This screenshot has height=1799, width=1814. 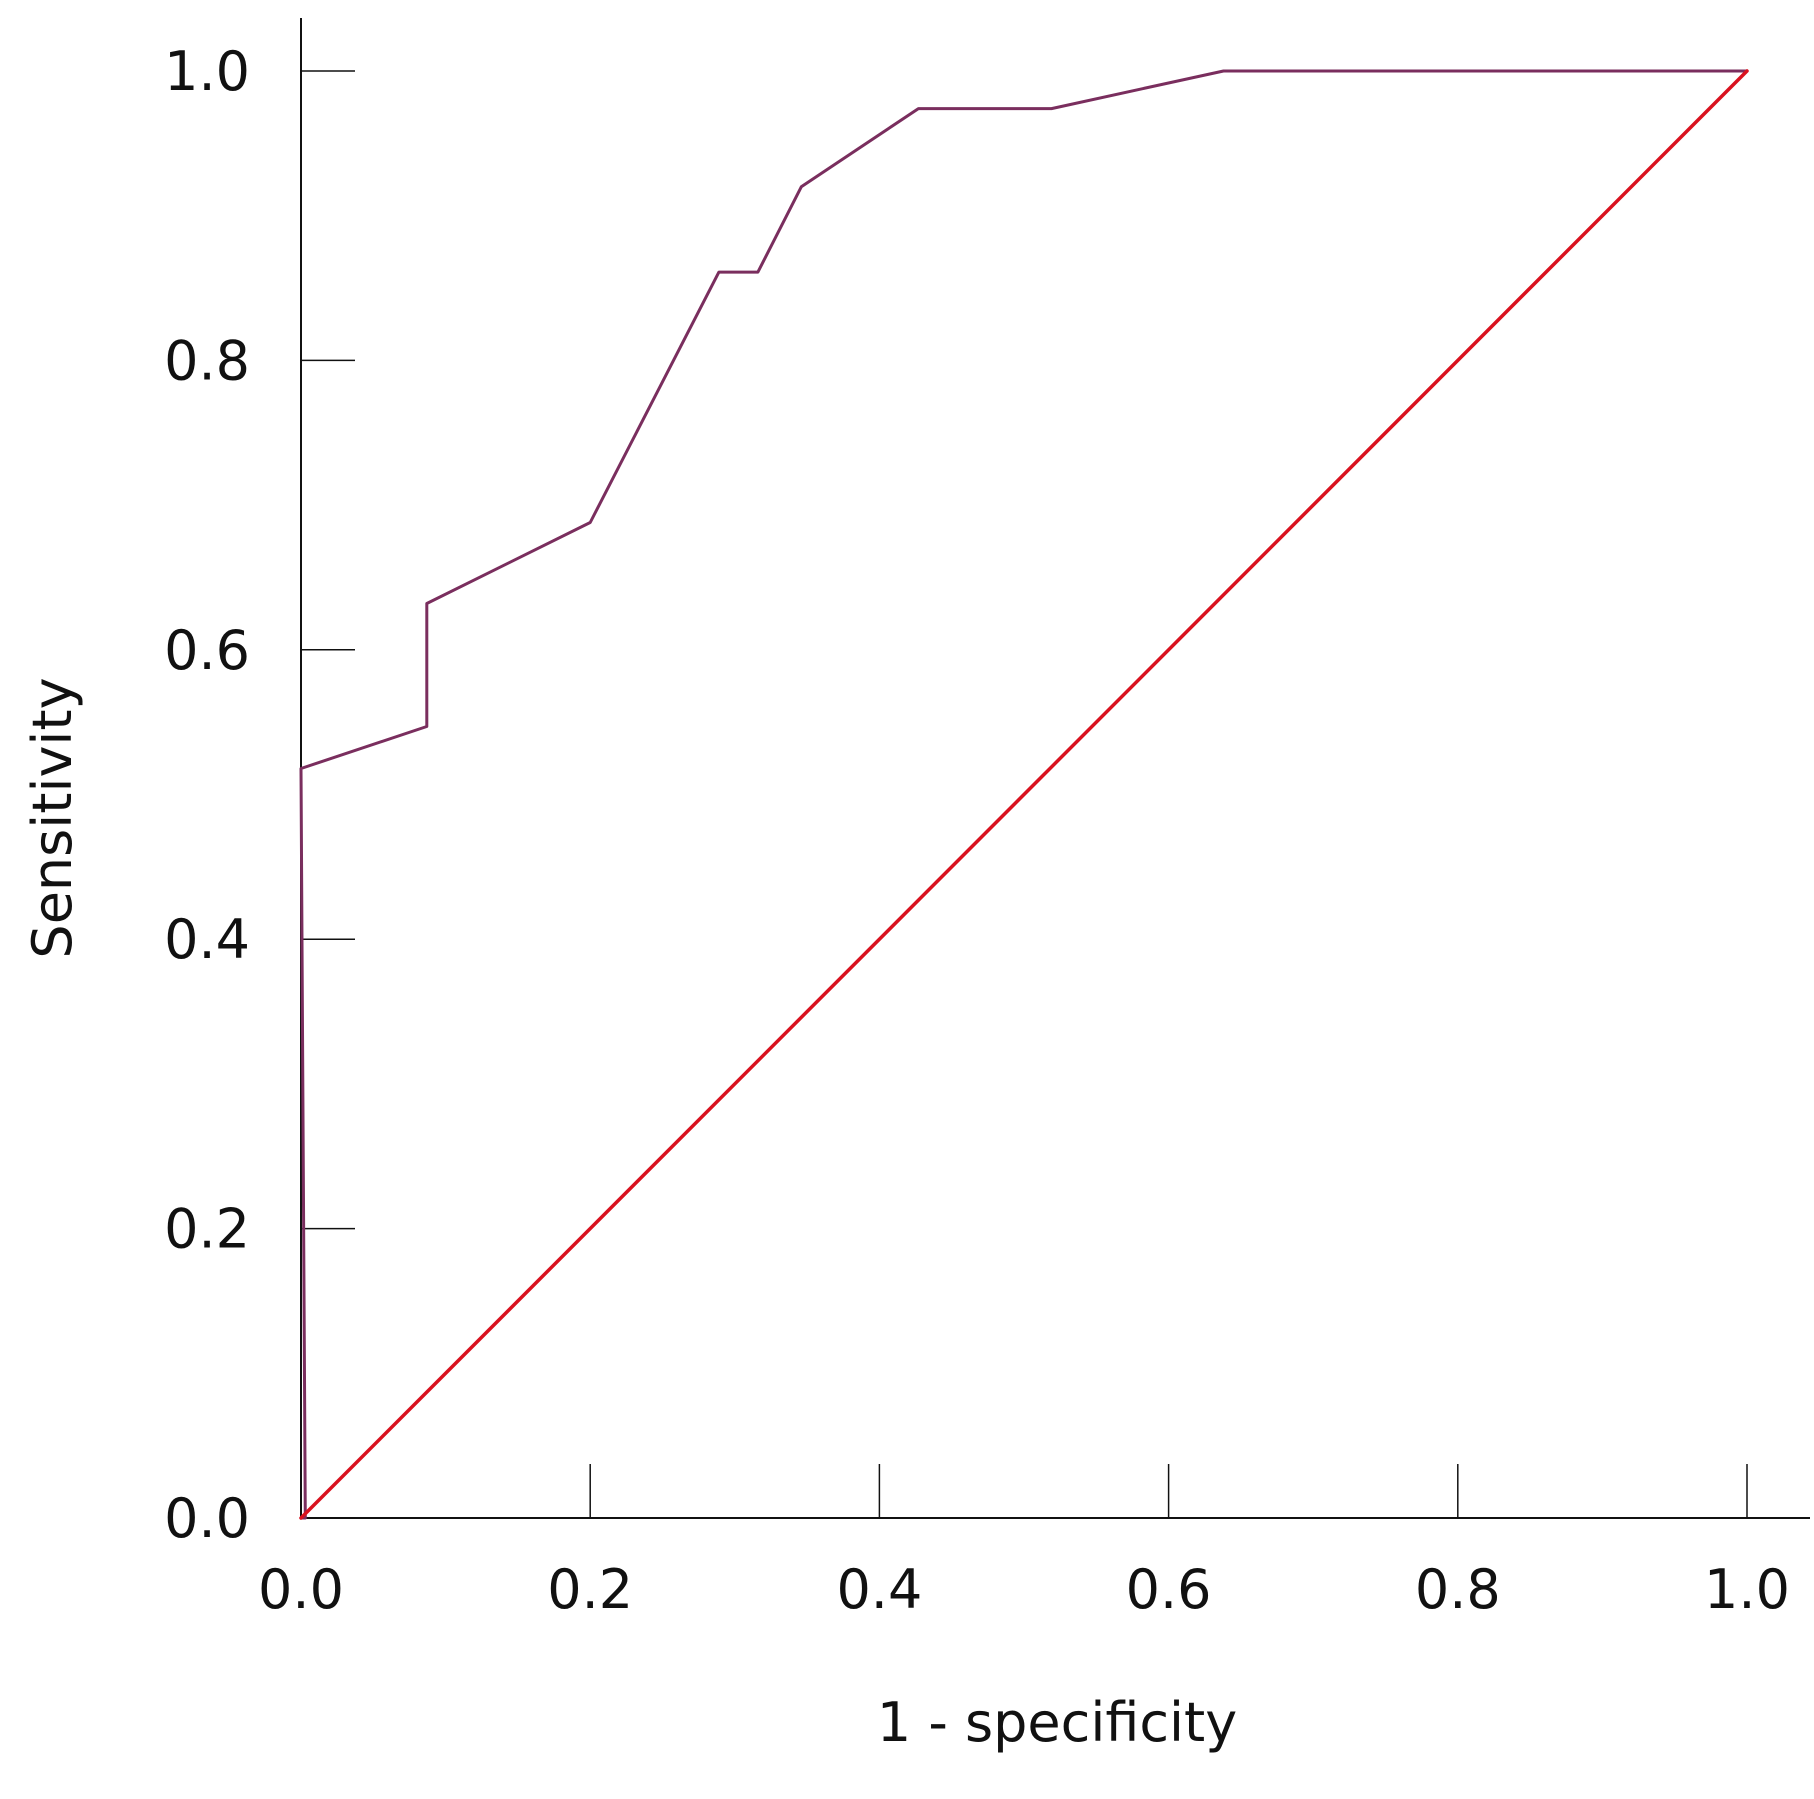 What do you see at coordinates (207, 360) in the screenshot?
I see `y-tick-label: 0.8` at bounding box center [207, 360].